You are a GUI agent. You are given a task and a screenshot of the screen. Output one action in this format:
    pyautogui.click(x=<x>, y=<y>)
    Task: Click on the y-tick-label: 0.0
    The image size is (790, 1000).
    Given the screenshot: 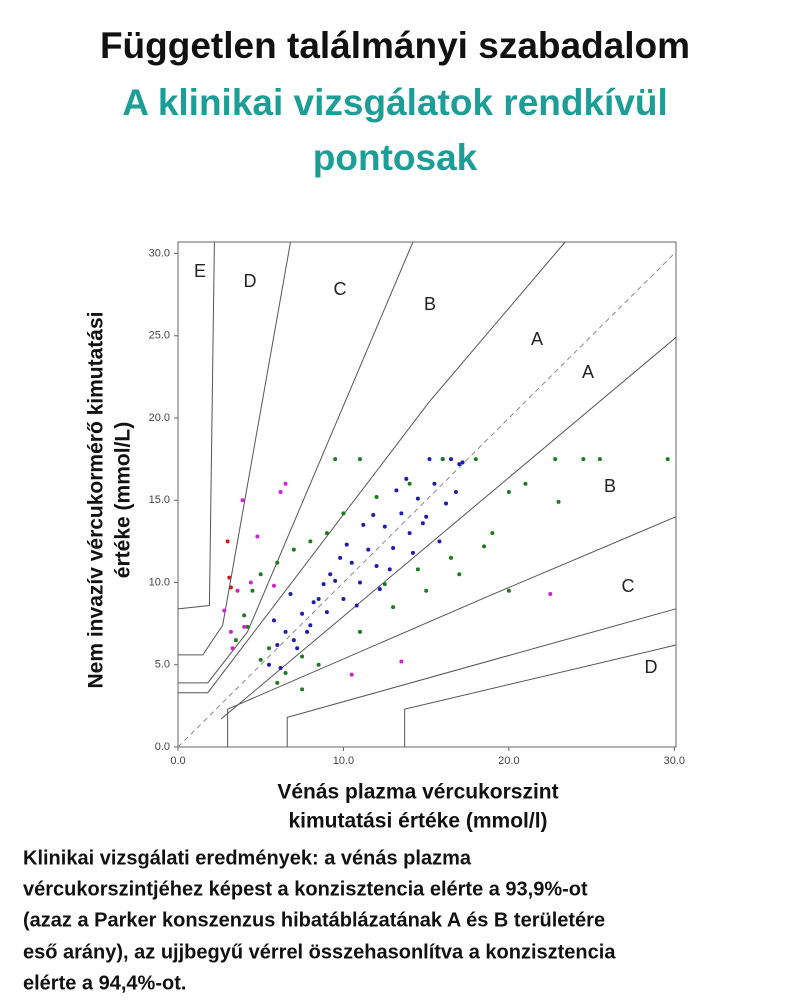 What is the action you would take?
    pyautogui.click(x=162, y=747)
    